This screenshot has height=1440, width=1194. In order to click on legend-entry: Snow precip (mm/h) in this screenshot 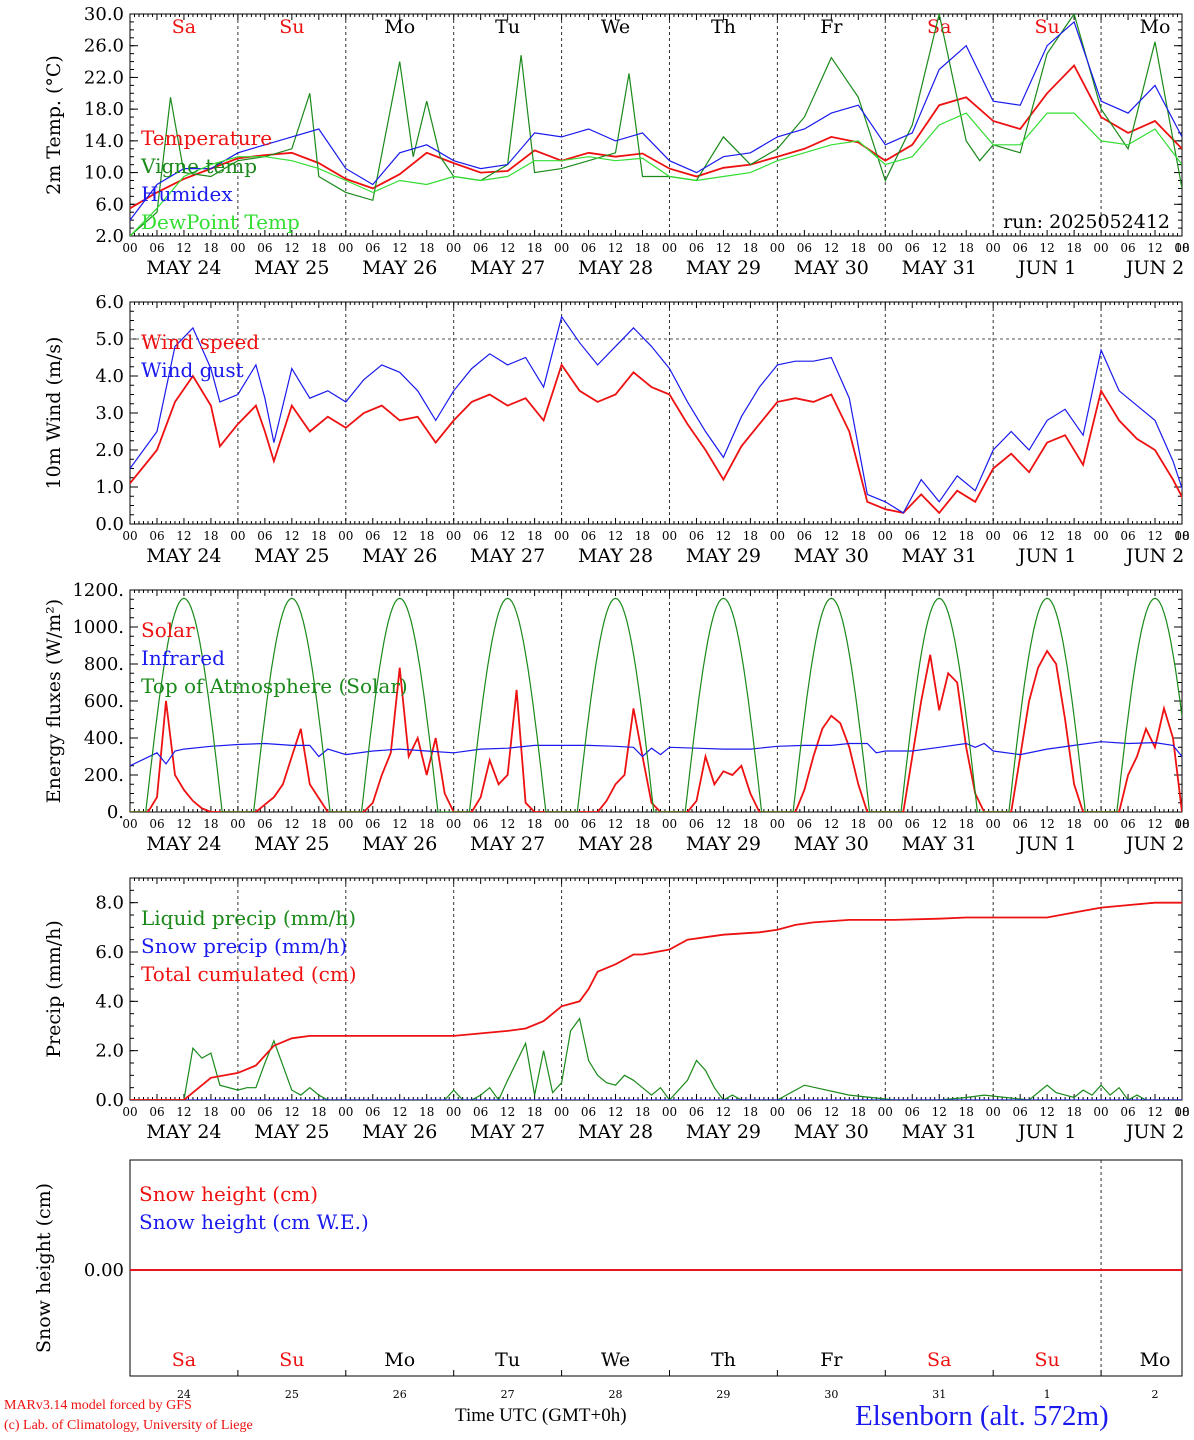, I will do `click(244, 946)`.